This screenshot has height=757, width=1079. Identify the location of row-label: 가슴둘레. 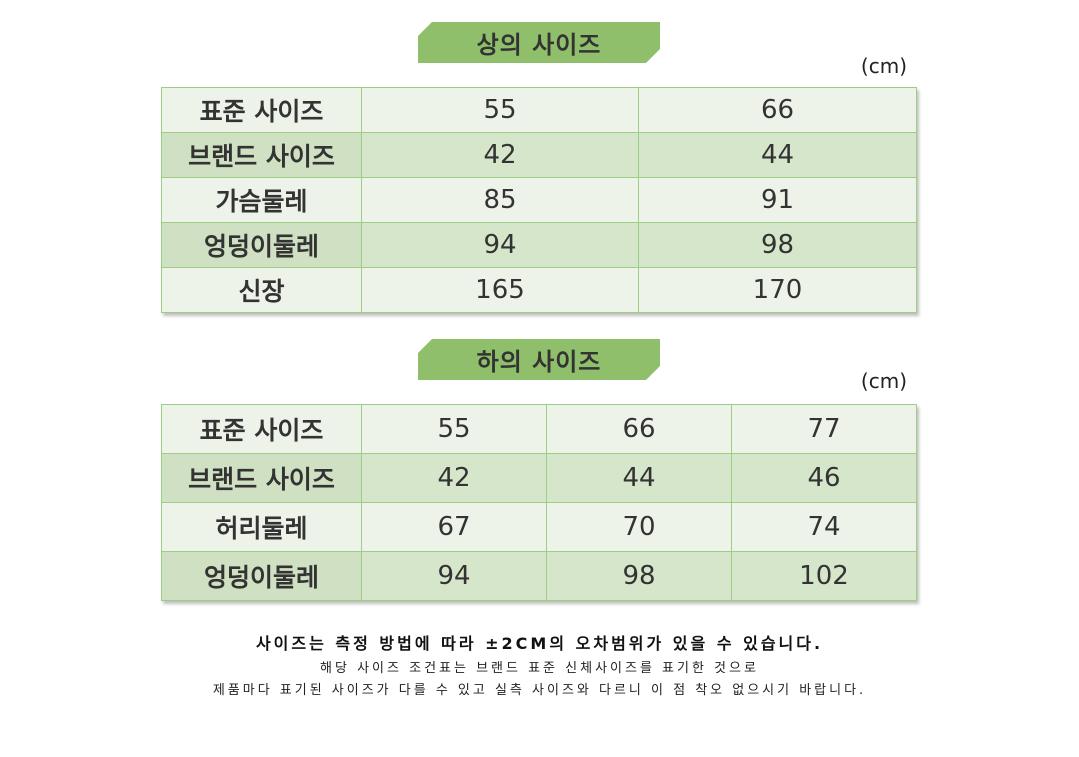
(261, 200).